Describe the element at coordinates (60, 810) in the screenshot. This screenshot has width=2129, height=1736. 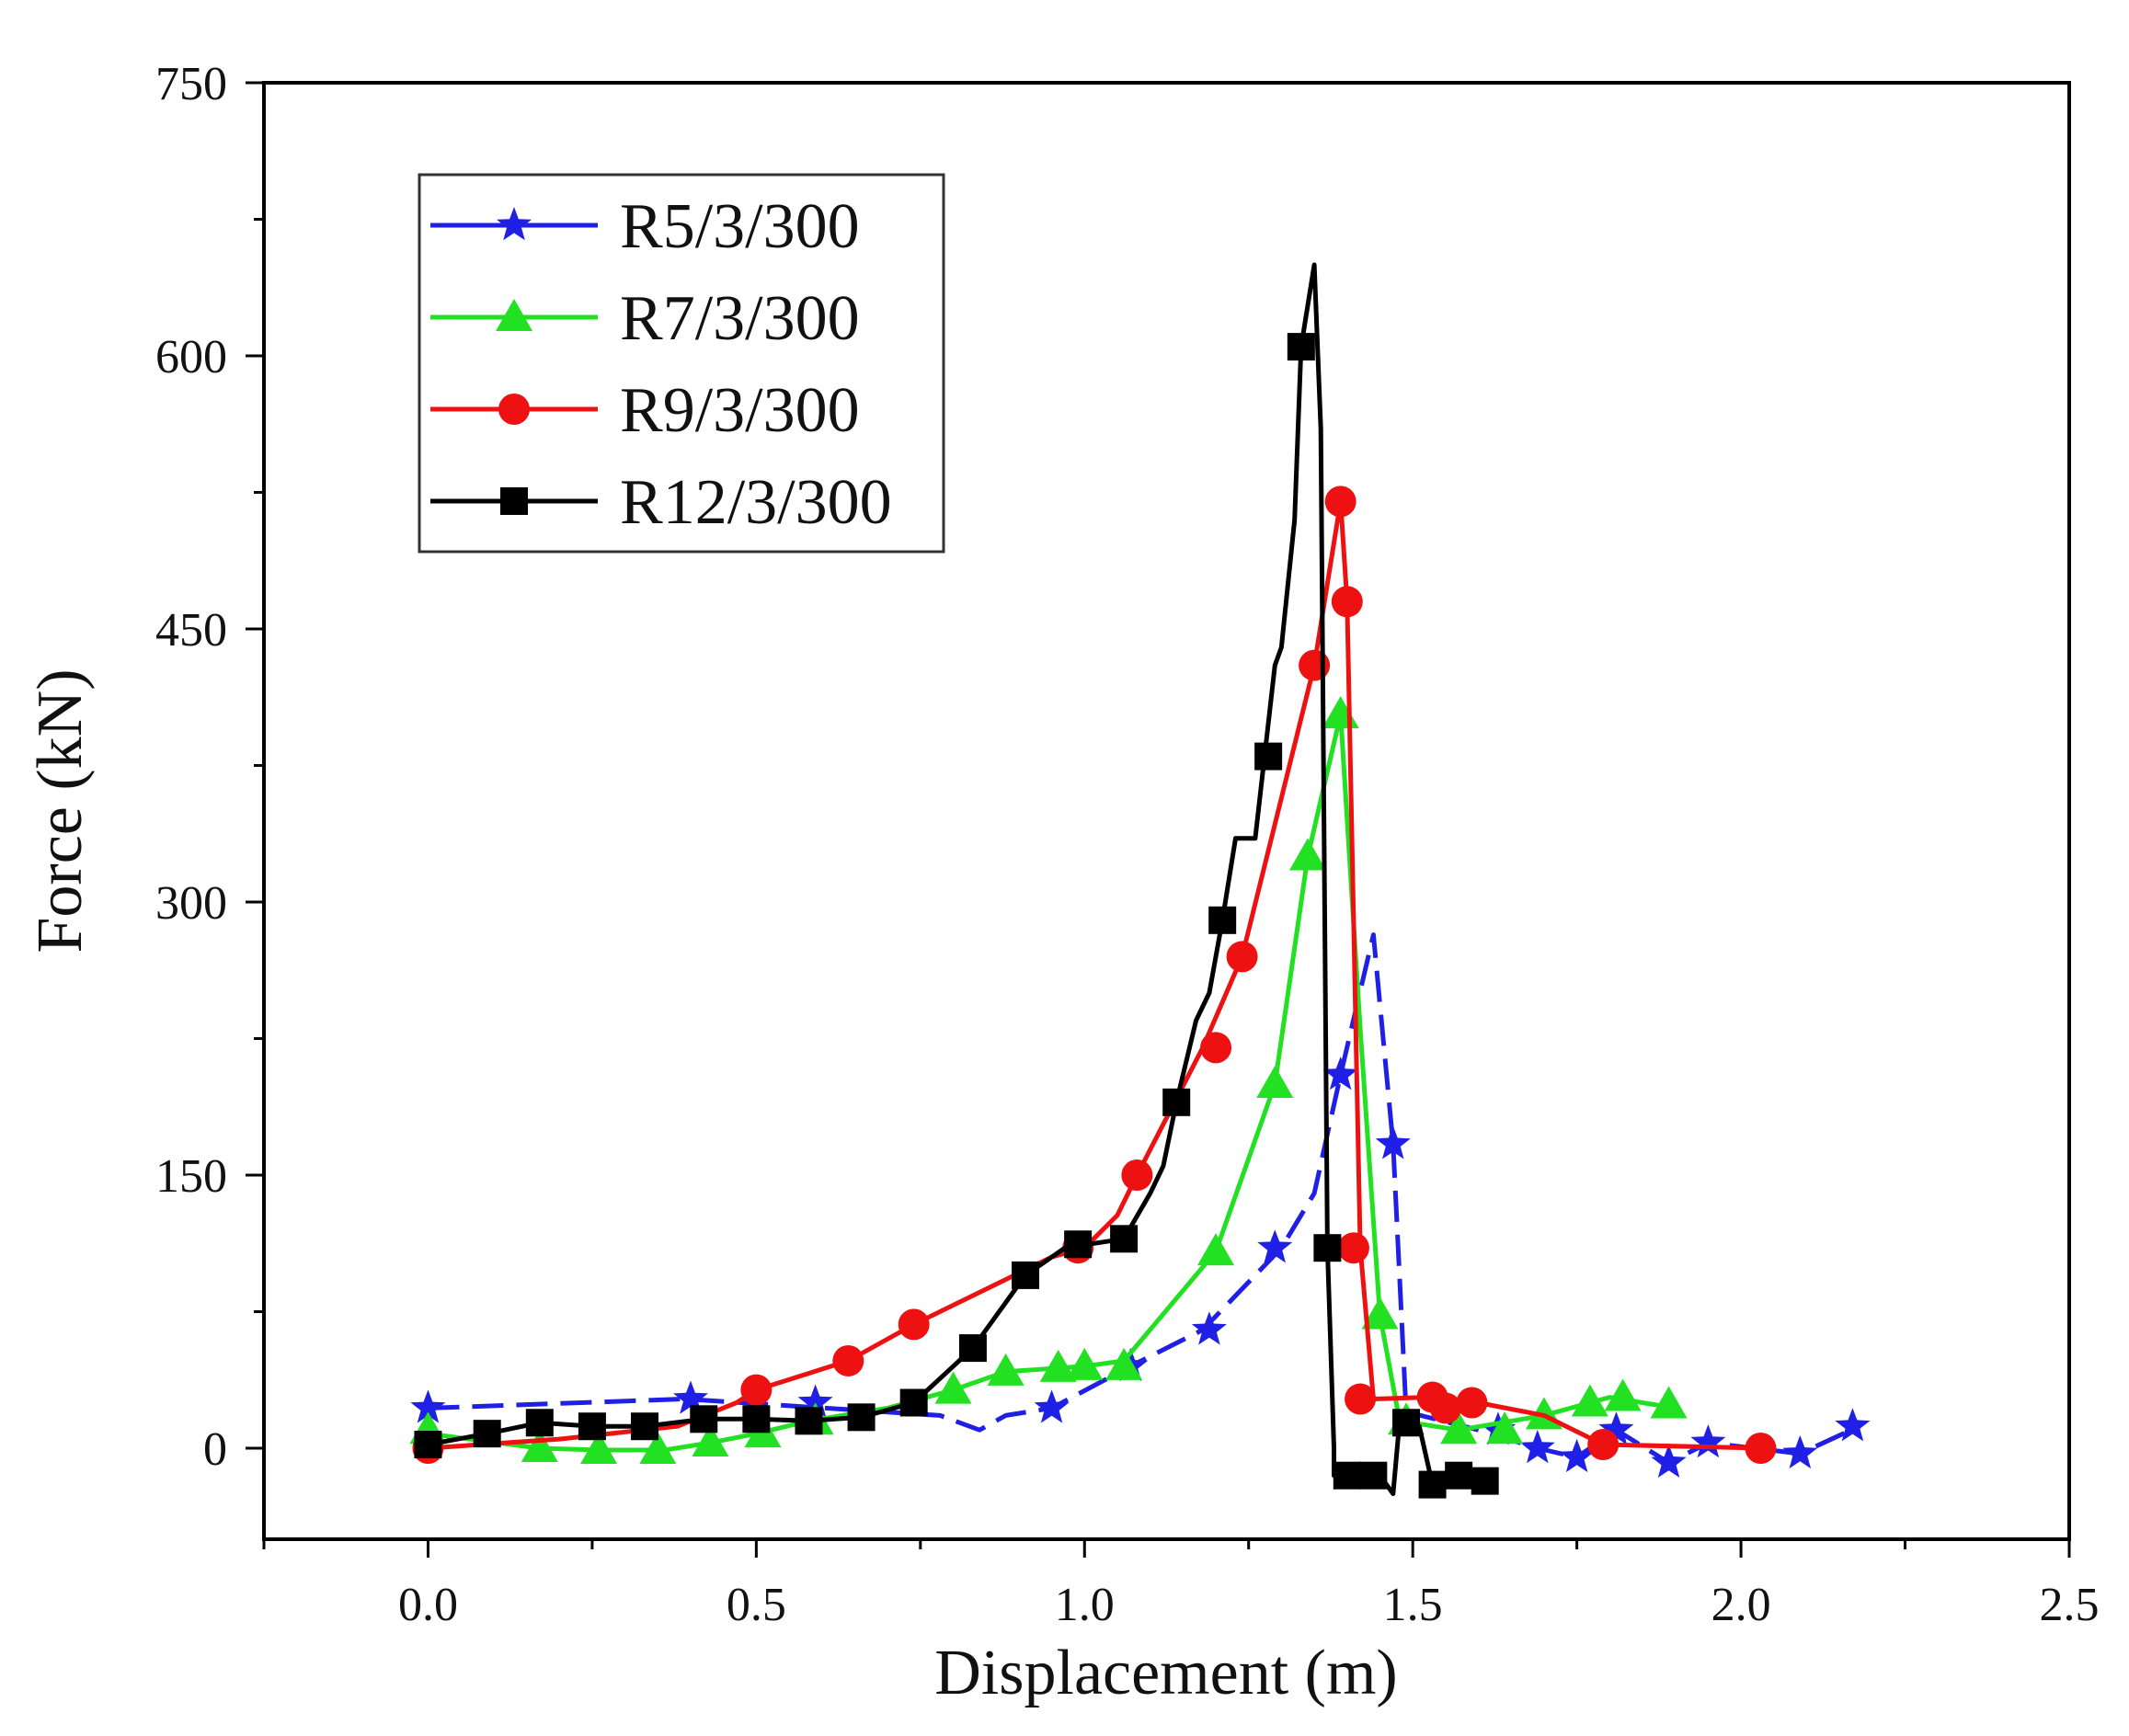
I see `y-axis-title: Force (kN)` at that location.